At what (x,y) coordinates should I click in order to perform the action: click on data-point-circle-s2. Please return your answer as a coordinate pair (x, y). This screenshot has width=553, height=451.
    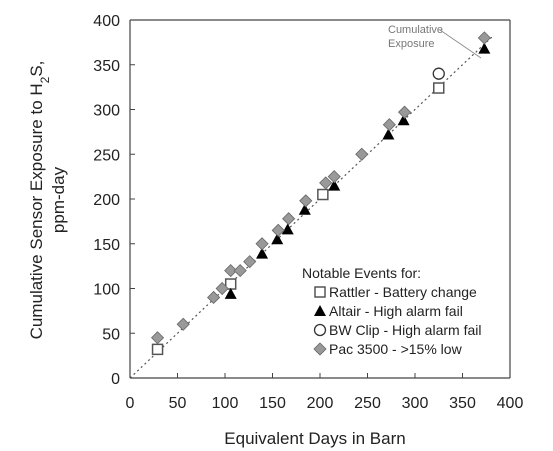
    Looking at the image, I should click on (438, 73).